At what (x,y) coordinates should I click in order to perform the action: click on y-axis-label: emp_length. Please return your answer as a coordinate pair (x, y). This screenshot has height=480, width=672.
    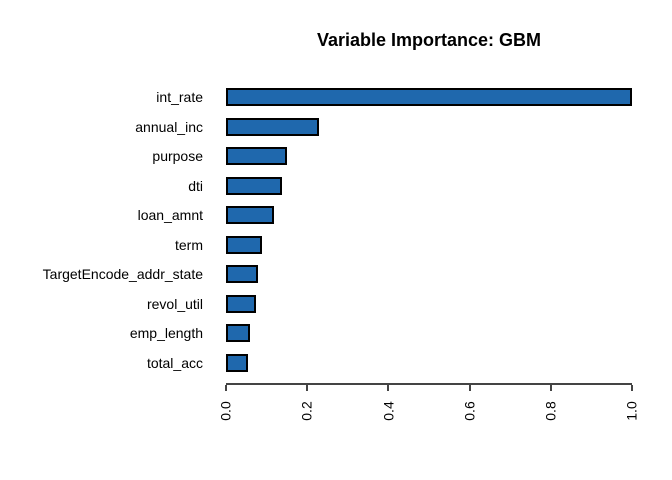
    Looking at the image, I should click on (166, 333).